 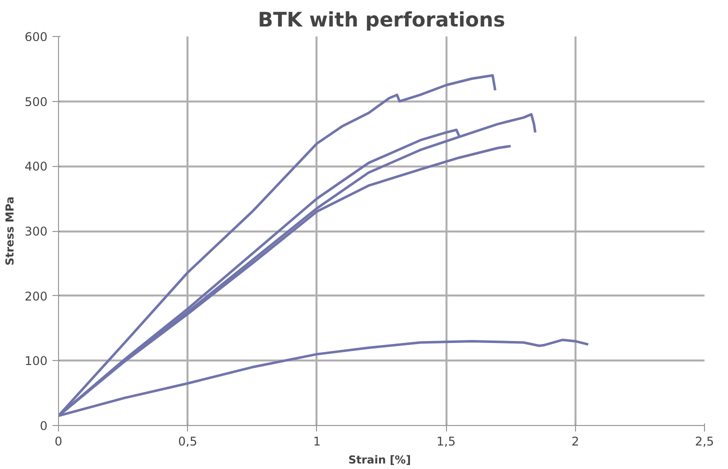 What do you see at coordinates (36, 37) in the screenshot?
I see `y-tick-label: 600` at bounding box center [36, 37].